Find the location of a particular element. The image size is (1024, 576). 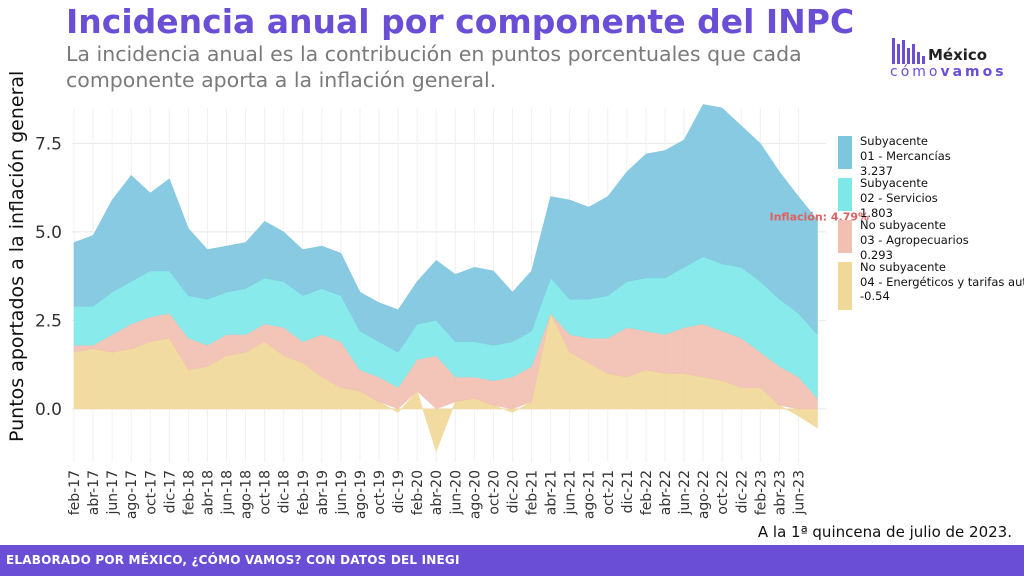

chart-title: Incidencia anual por componente del INPC is located at coordinates (460, 21).